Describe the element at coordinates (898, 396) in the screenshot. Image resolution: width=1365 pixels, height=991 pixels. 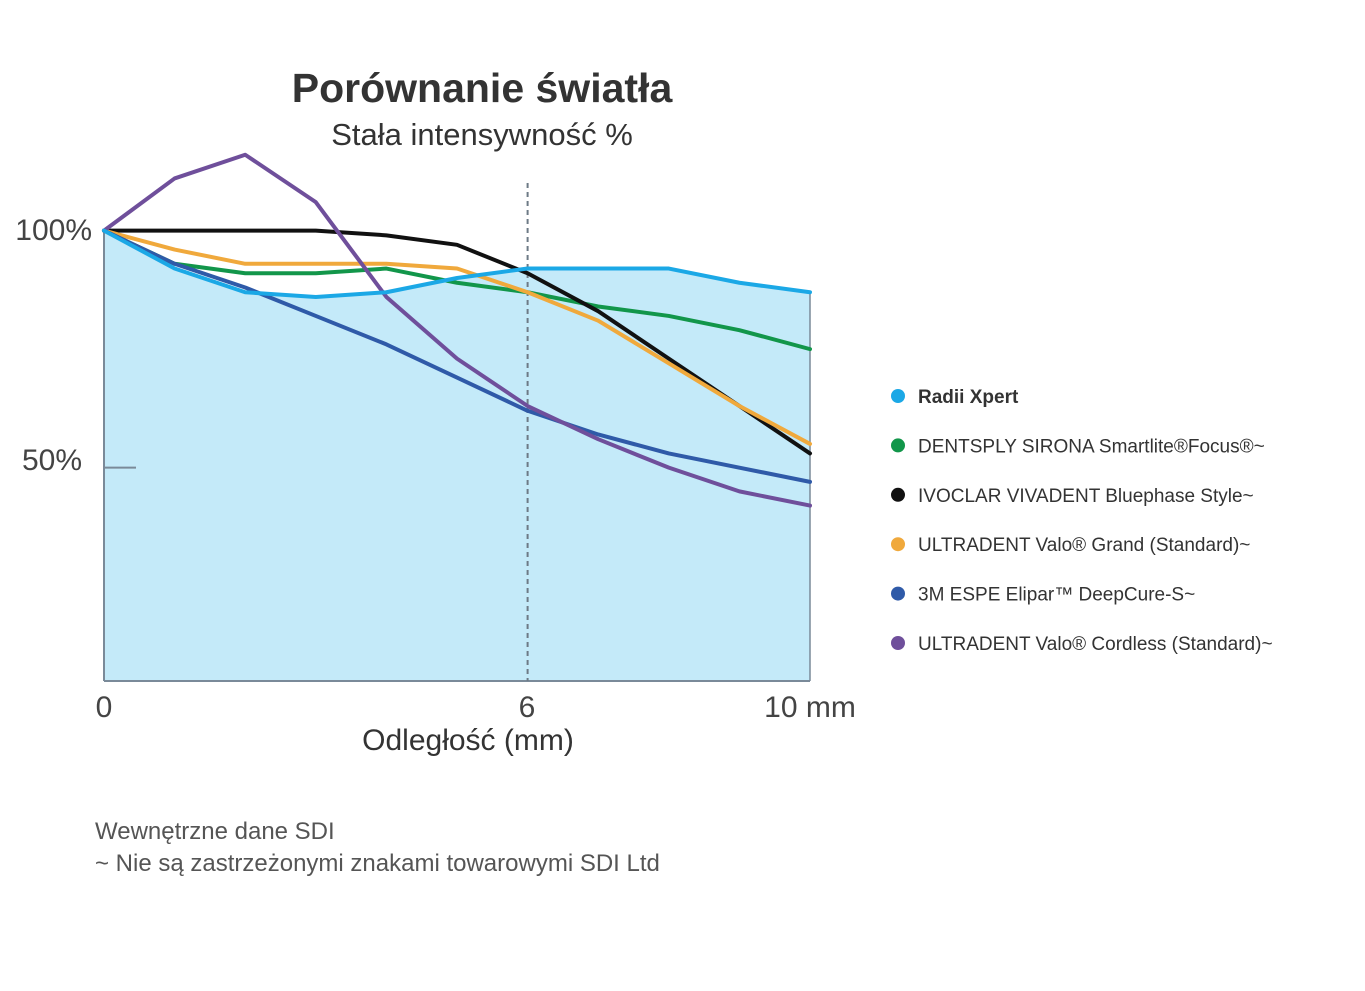
I see `legend-marker-radii-xpert` at that location.